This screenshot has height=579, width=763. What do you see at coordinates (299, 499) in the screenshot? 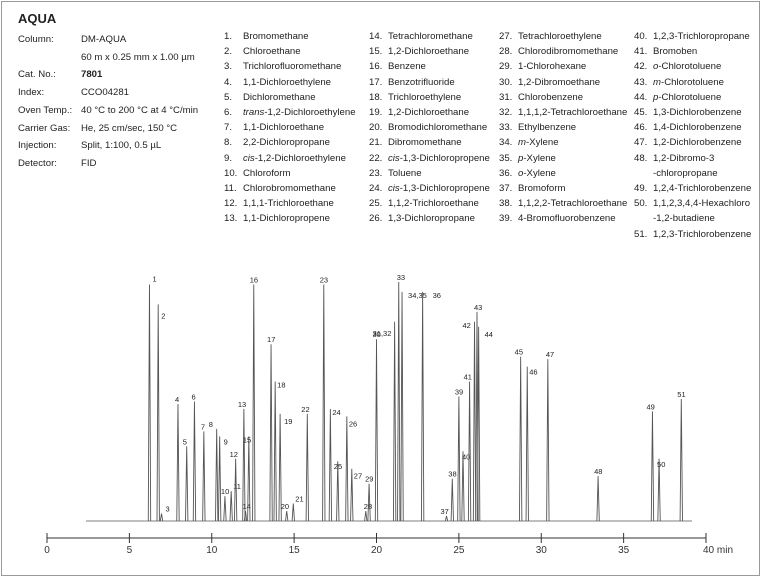
I see `peak-label: 21` at bounding box center [299, 499].